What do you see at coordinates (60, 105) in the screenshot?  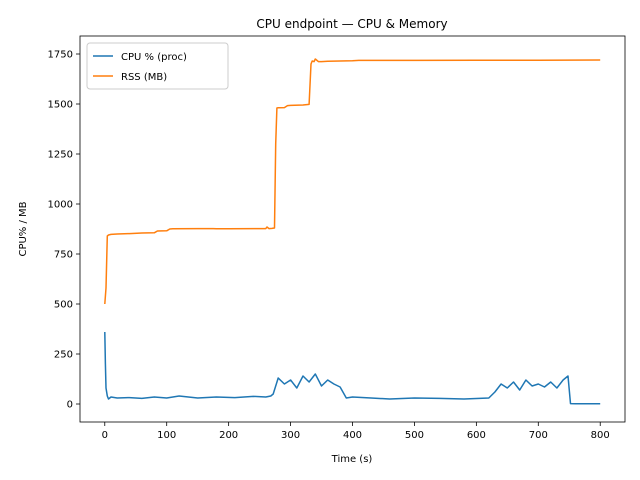 I see `y-tick-label: 1500` at bounding box center [60, 105].